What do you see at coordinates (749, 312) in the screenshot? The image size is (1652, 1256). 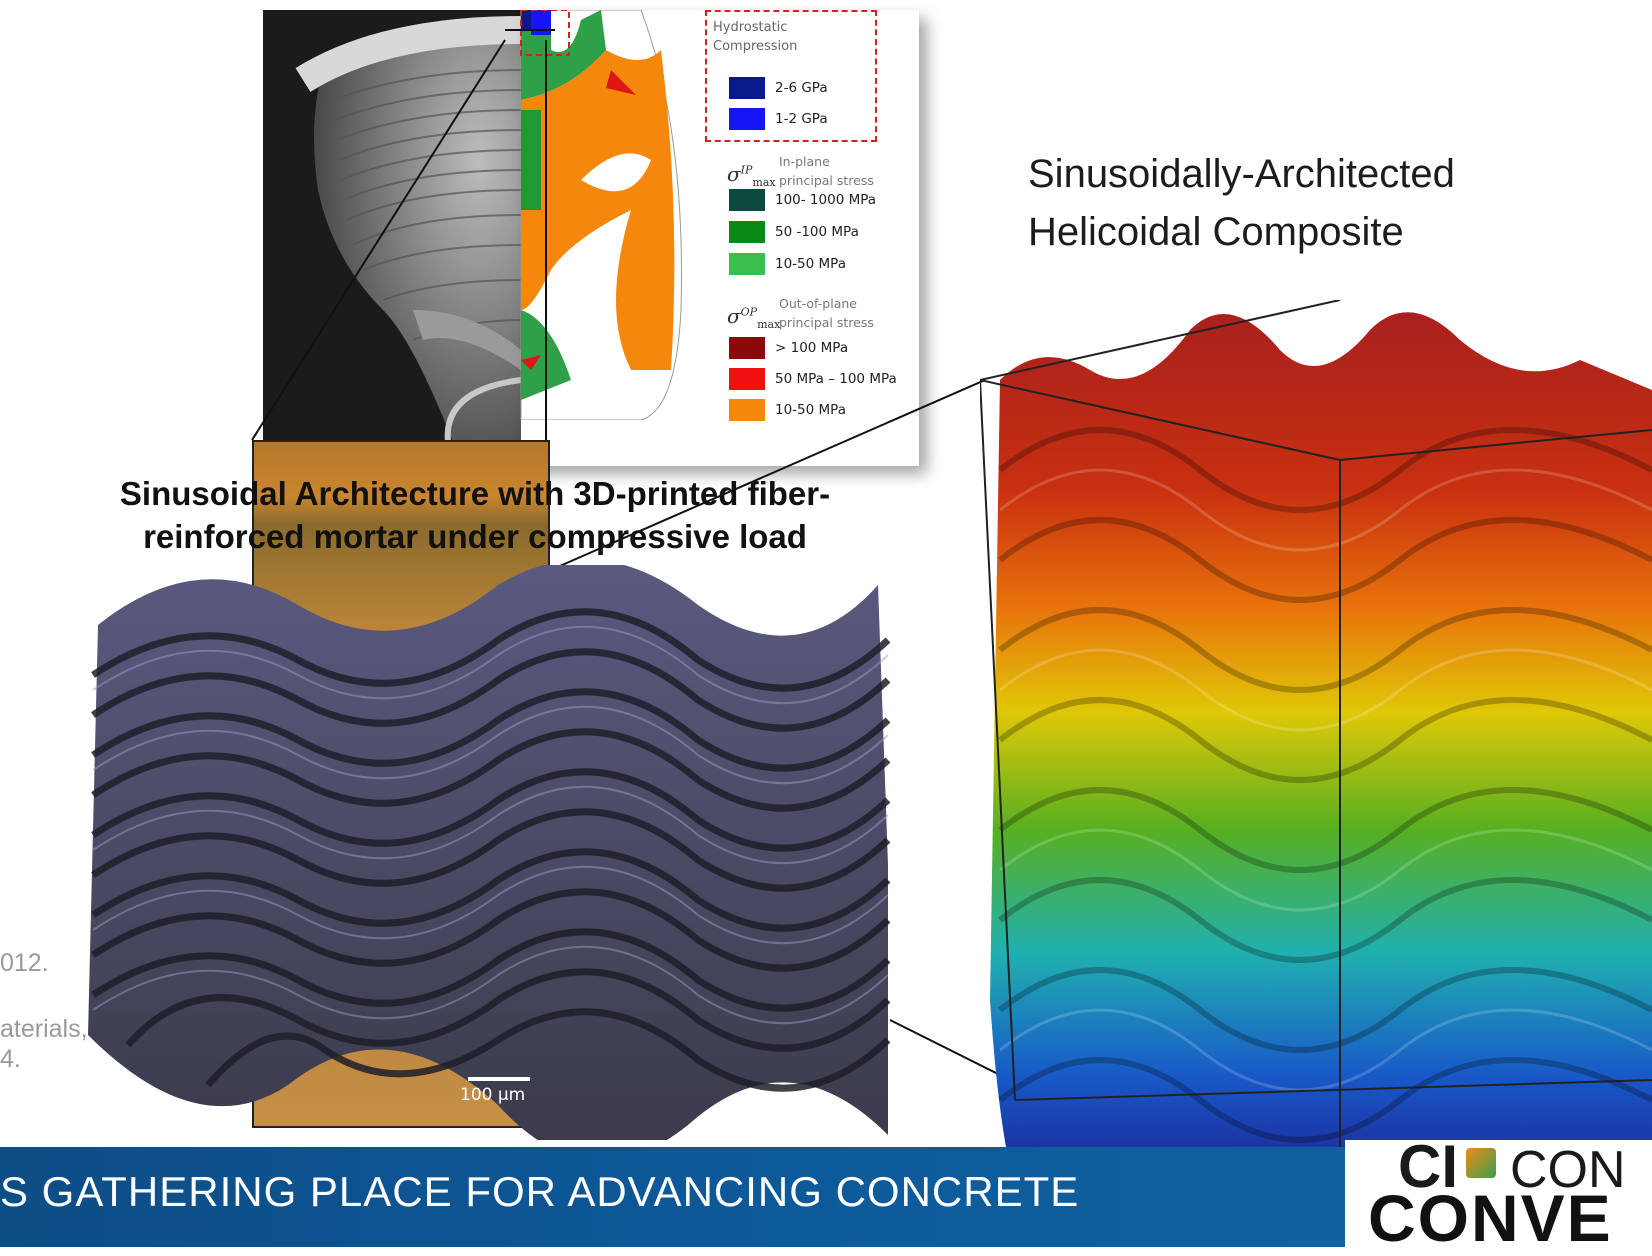 I see `op-sup: OP` at bounding box center [749, 312].